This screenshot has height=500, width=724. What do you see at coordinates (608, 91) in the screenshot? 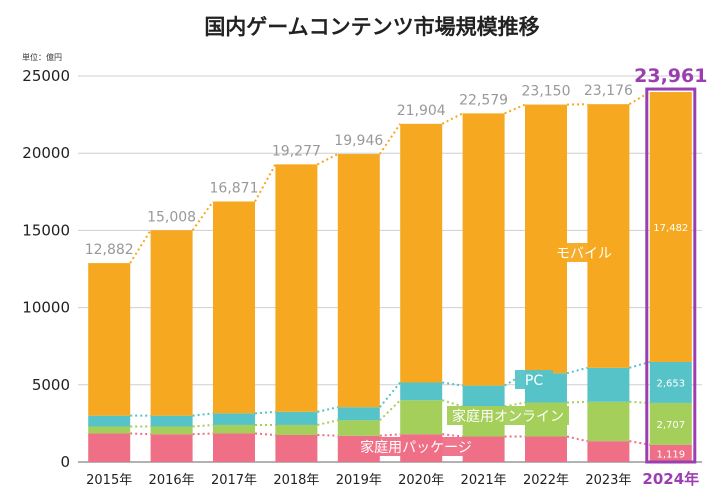
I see `total-label: 23,176` at bounding box center [608, 91].